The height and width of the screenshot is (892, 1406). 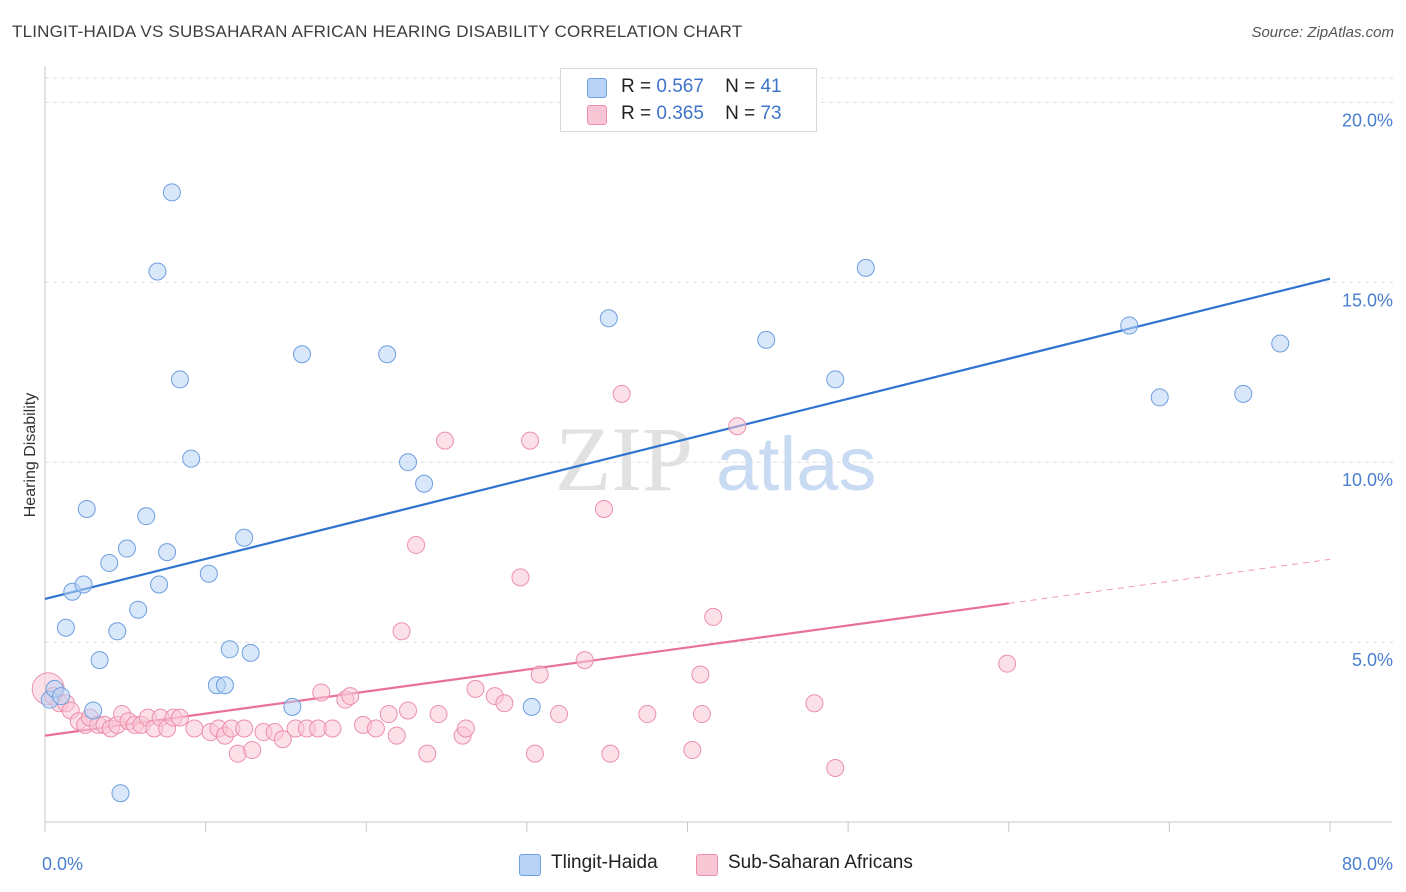 I want to click on legend-n-value: 73, so click(x=771, y=113).